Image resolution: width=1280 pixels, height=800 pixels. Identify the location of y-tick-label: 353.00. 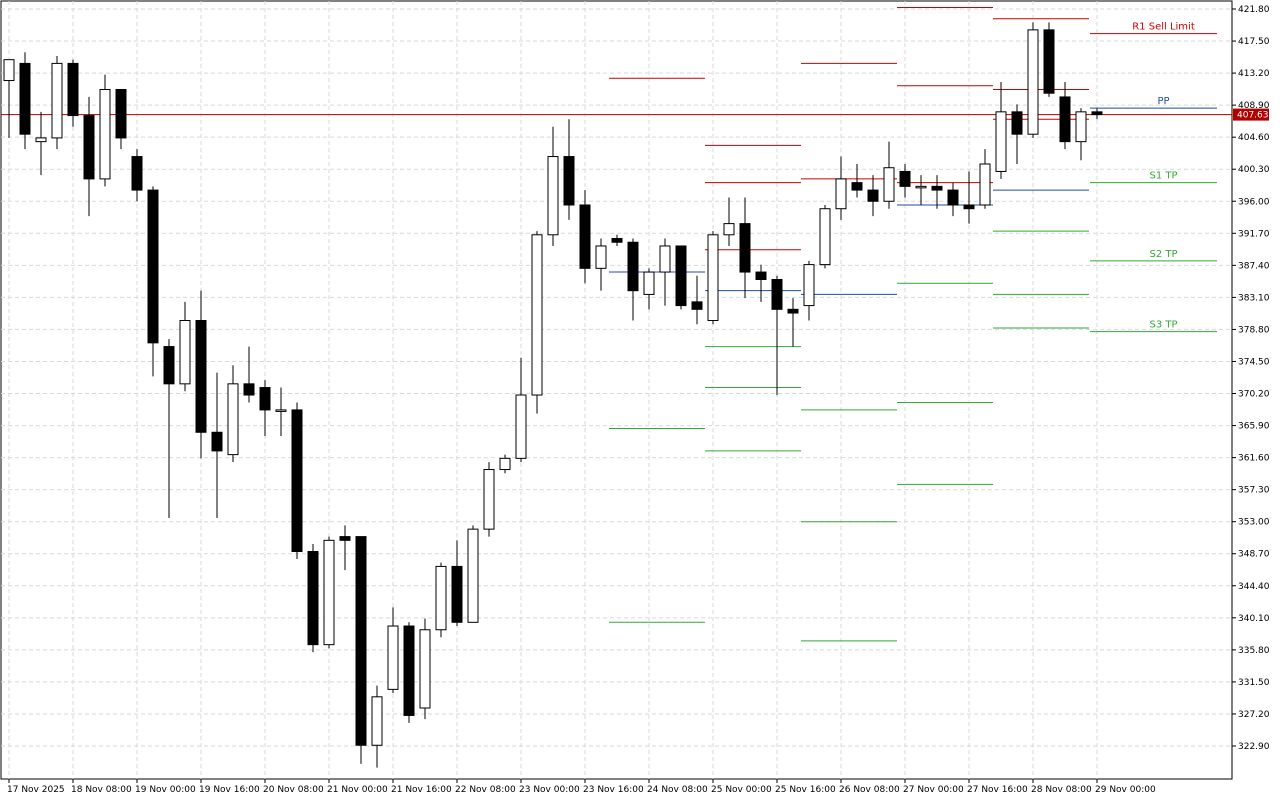
(1254, 523).